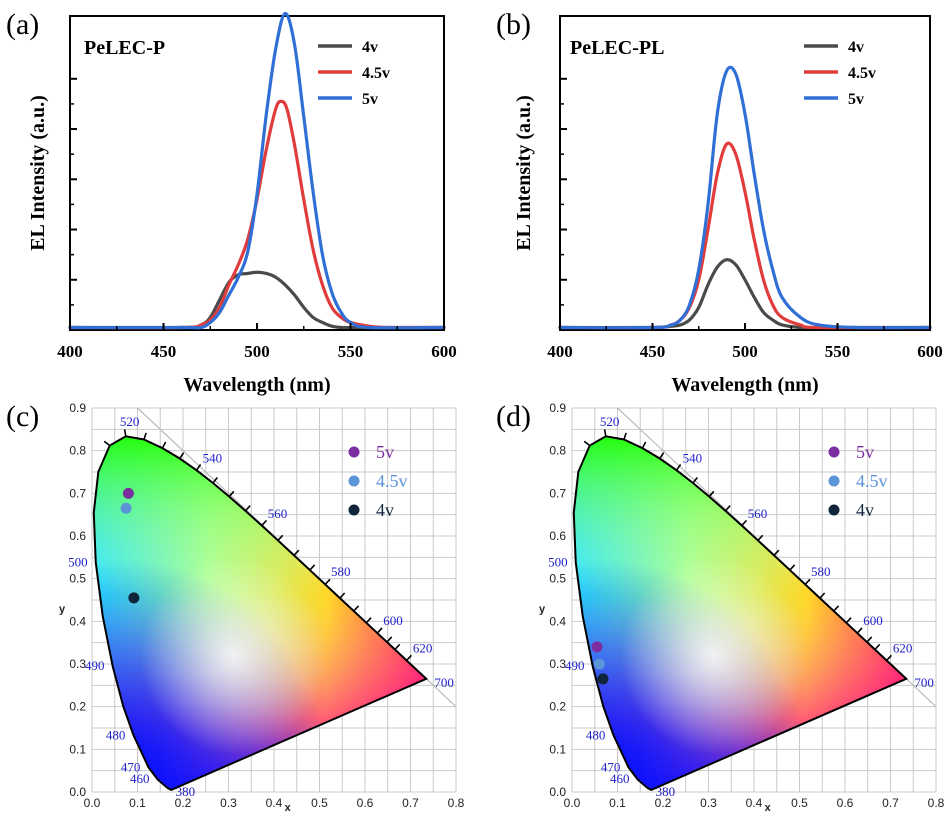 The height and width of the screenshot is (814, 944). Describe the element at coordinates (77, 451) in the screenshot. I see `y-tick-label-c-8: 0.8` at that location.